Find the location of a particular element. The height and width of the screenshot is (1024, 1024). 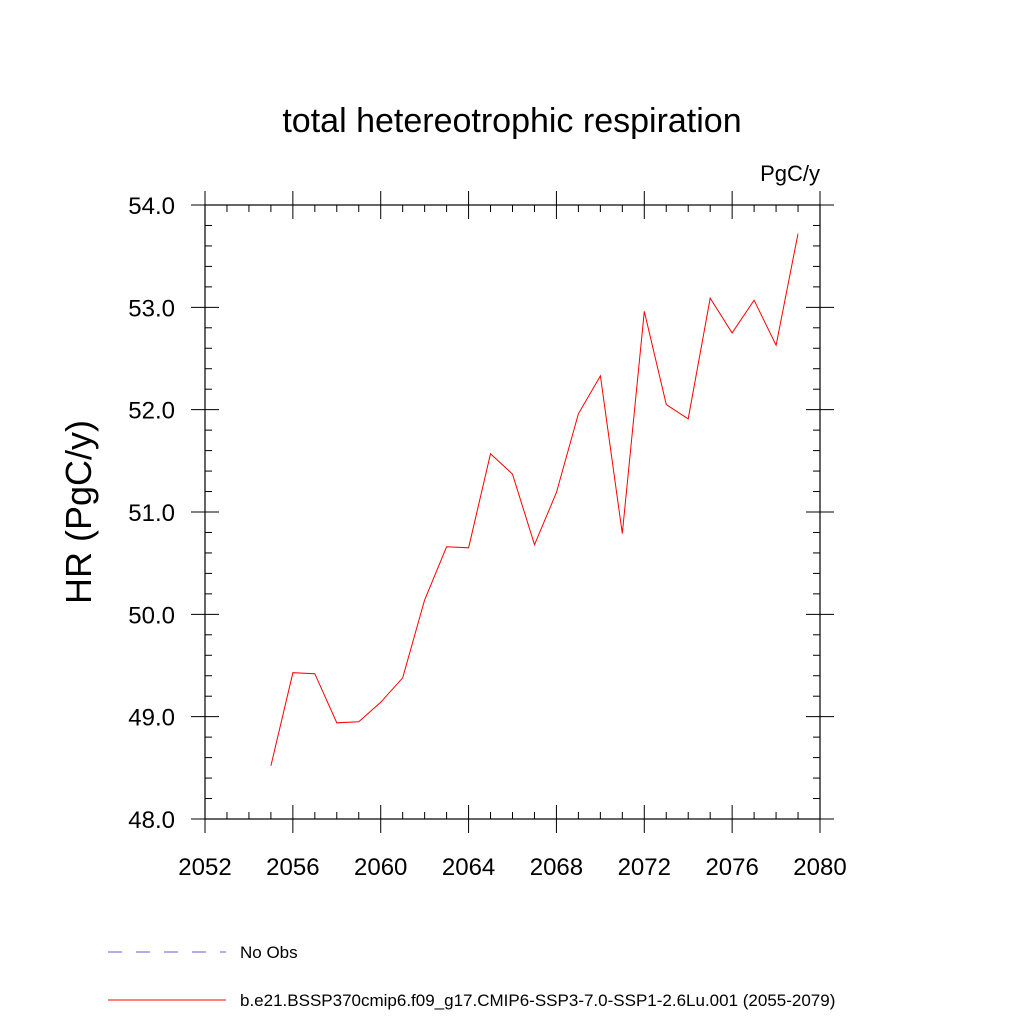

x-tick-label: 2052 is located at coordinates (204, 867).